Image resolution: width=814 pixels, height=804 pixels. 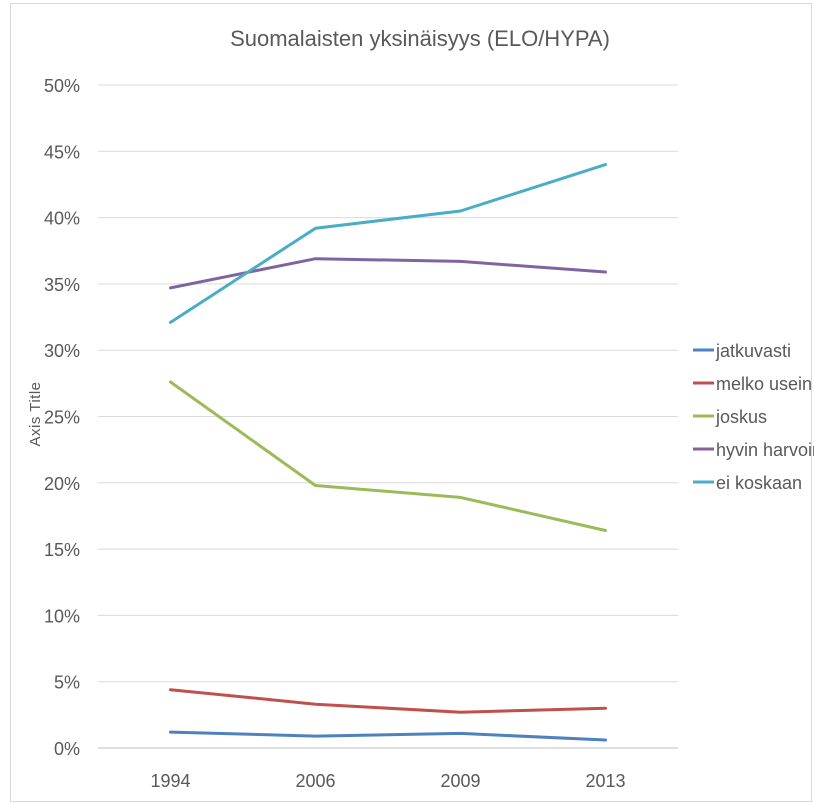 What do you see at coordinates (741, 417) in the screenshot?
I see `legend-label: joskus` at bounding box center [741, 417].